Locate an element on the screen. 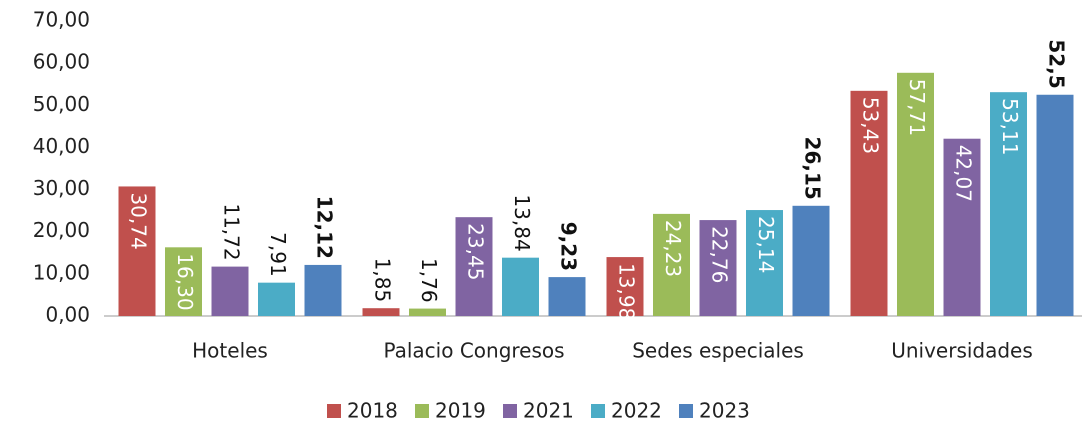  y-tick-label: 50,00 is located at coordinates (61, 104).